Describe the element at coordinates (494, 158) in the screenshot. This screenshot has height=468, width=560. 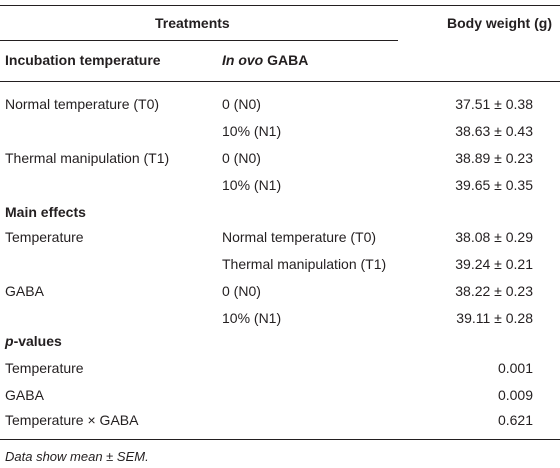
I see `row-value: 38.89 ± 0.23` at that location.